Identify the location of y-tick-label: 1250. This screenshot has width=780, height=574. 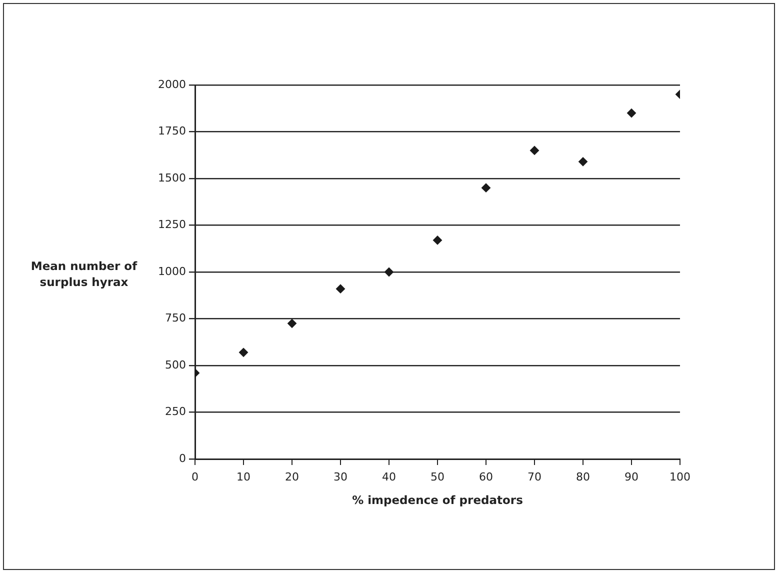
(172, 225).